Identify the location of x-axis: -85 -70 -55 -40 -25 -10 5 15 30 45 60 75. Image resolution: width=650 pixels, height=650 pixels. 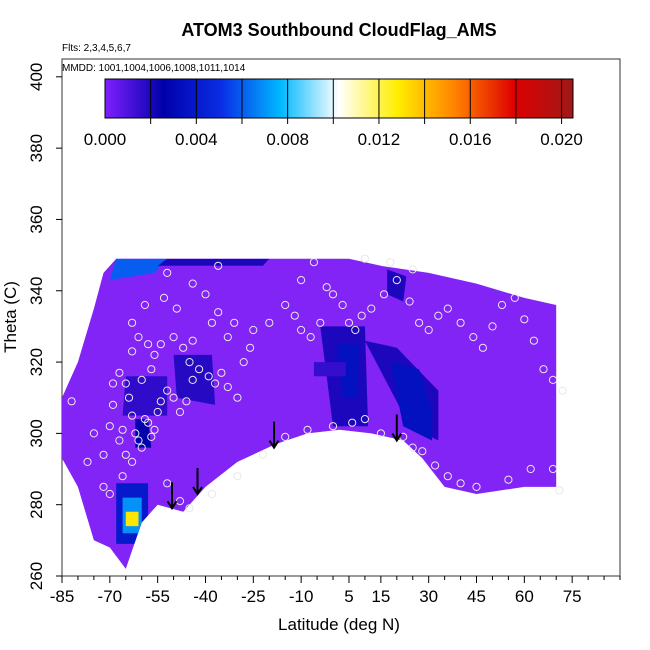
(335, 591).